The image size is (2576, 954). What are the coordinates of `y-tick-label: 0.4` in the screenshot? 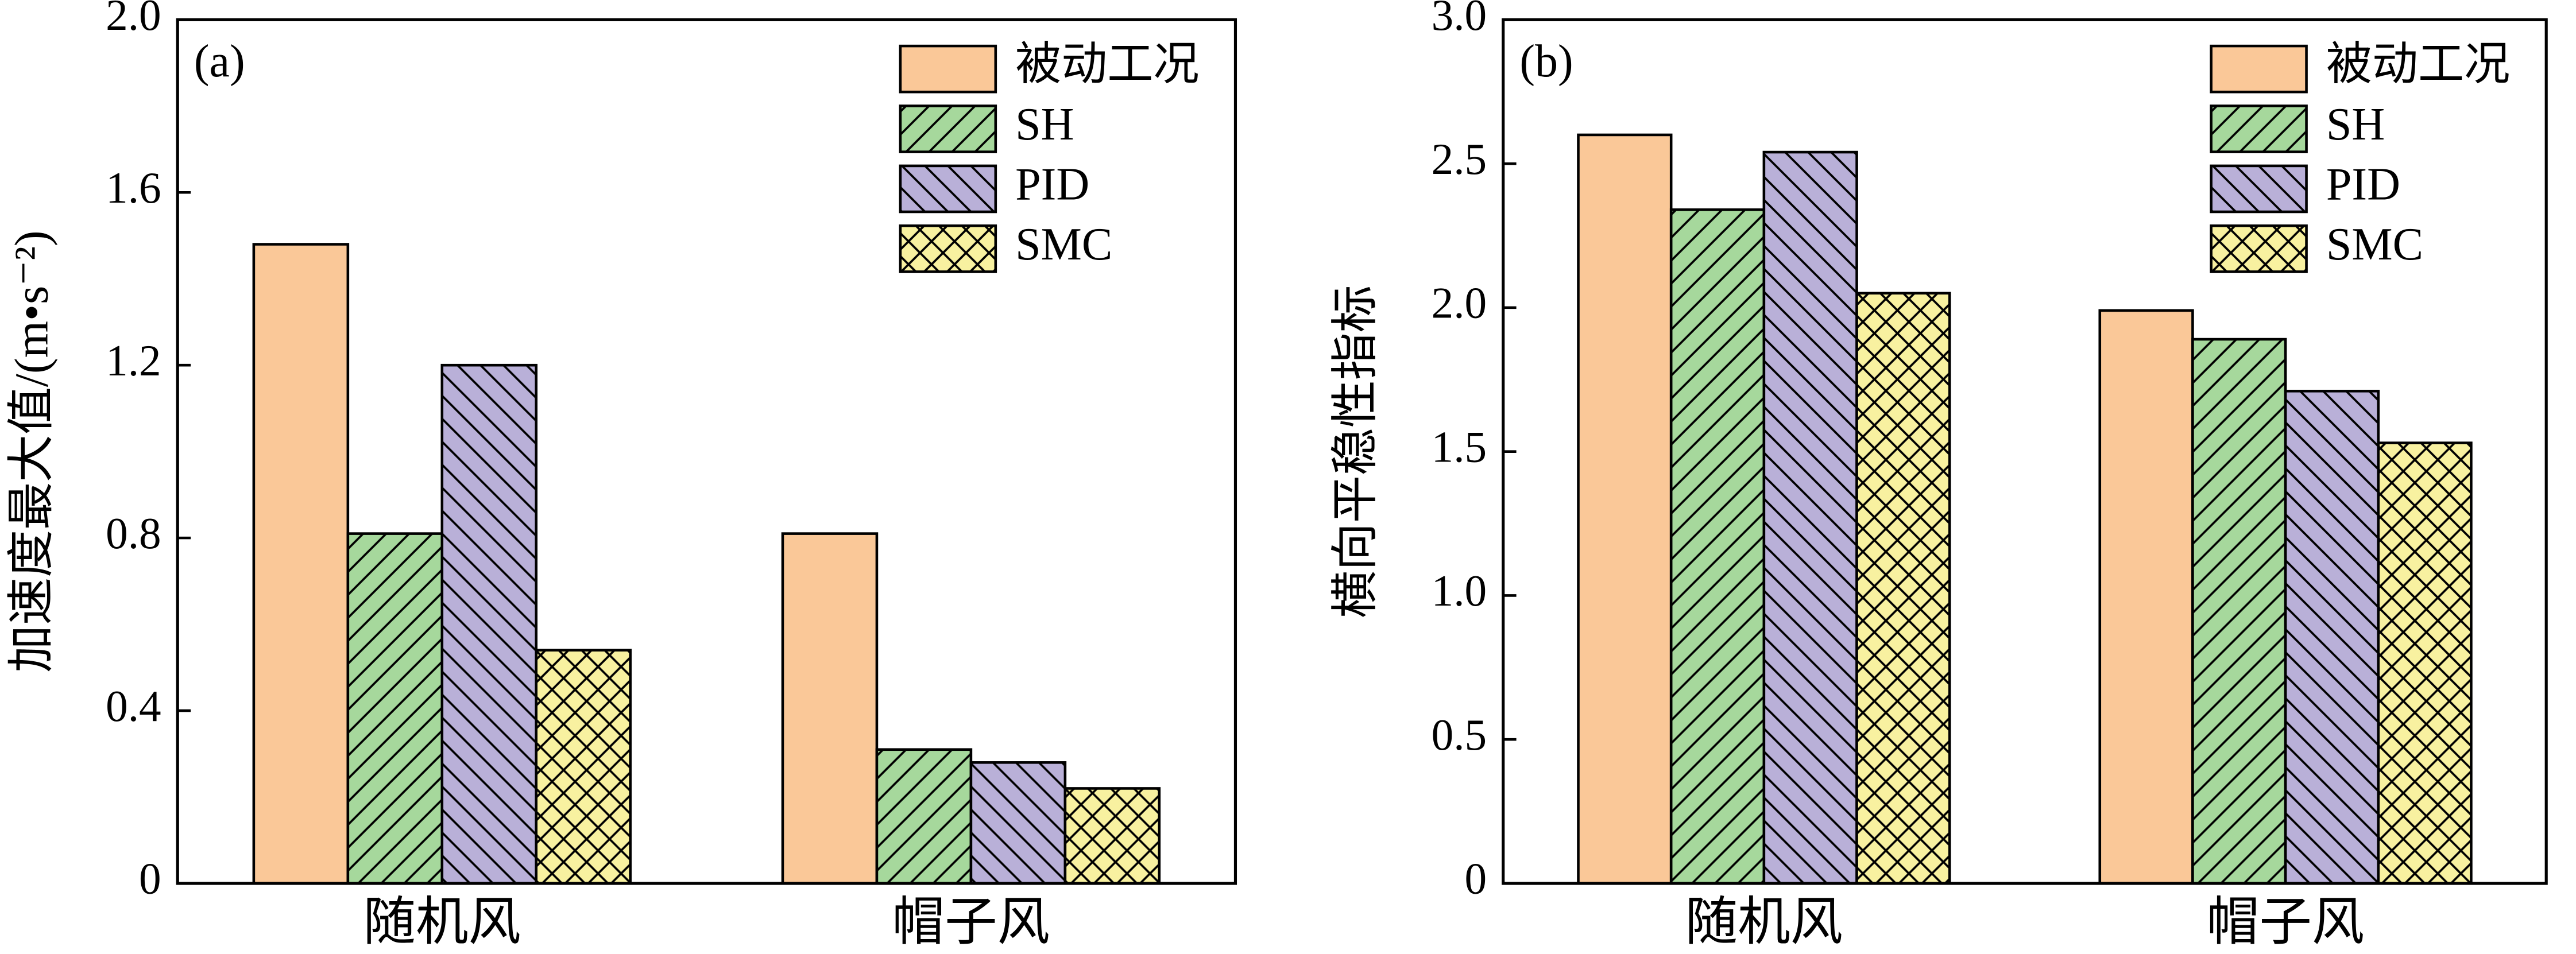 It's located at (133, 706).